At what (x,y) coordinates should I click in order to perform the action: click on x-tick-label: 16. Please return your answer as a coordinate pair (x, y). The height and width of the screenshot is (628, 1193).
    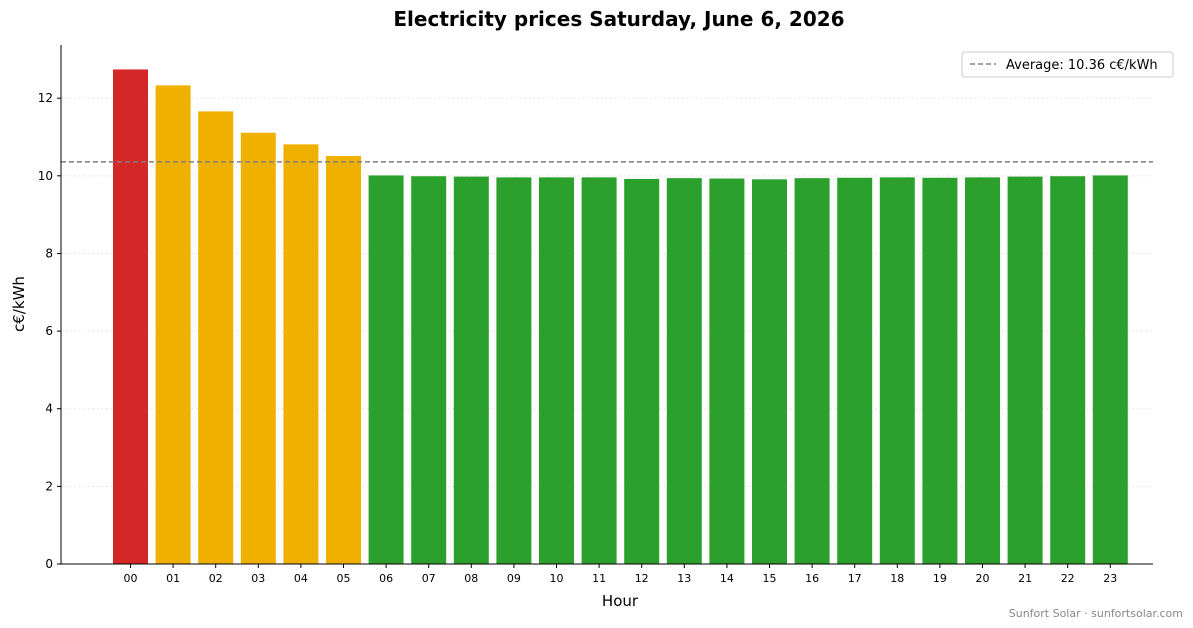
    Looking at the image, I should click on (812, 578).